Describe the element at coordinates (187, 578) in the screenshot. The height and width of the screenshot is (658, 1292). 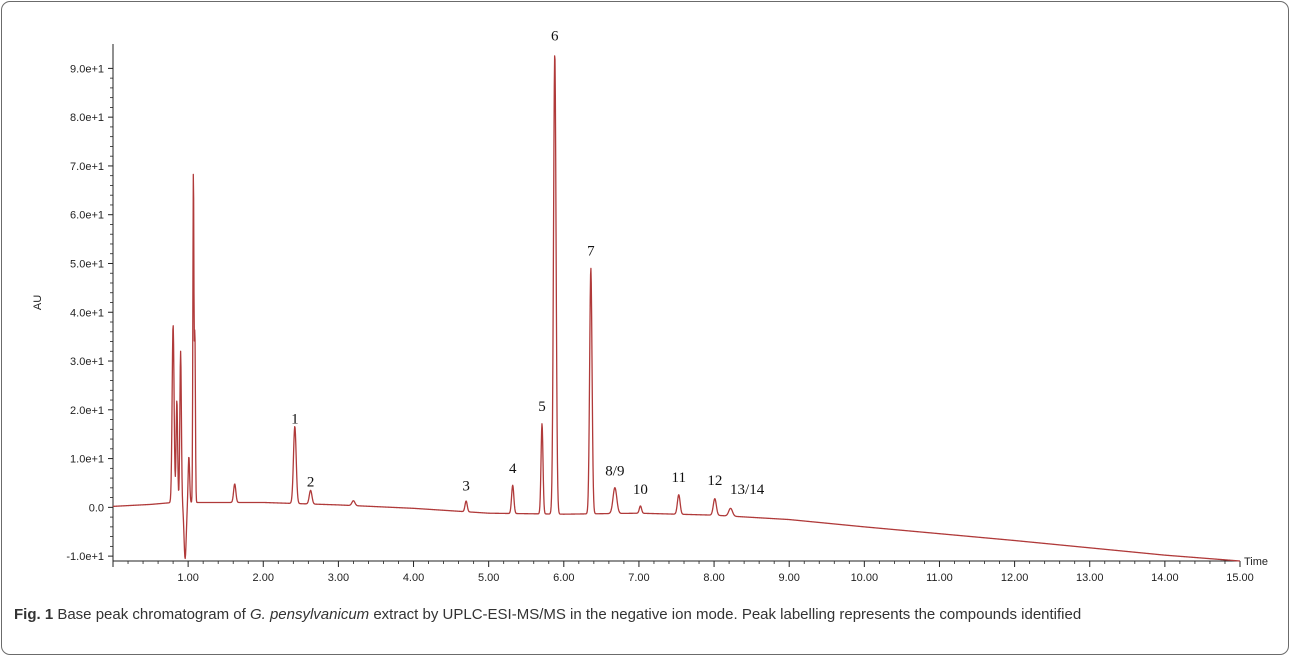
I see `x-tick-label: 1.00` at that location.